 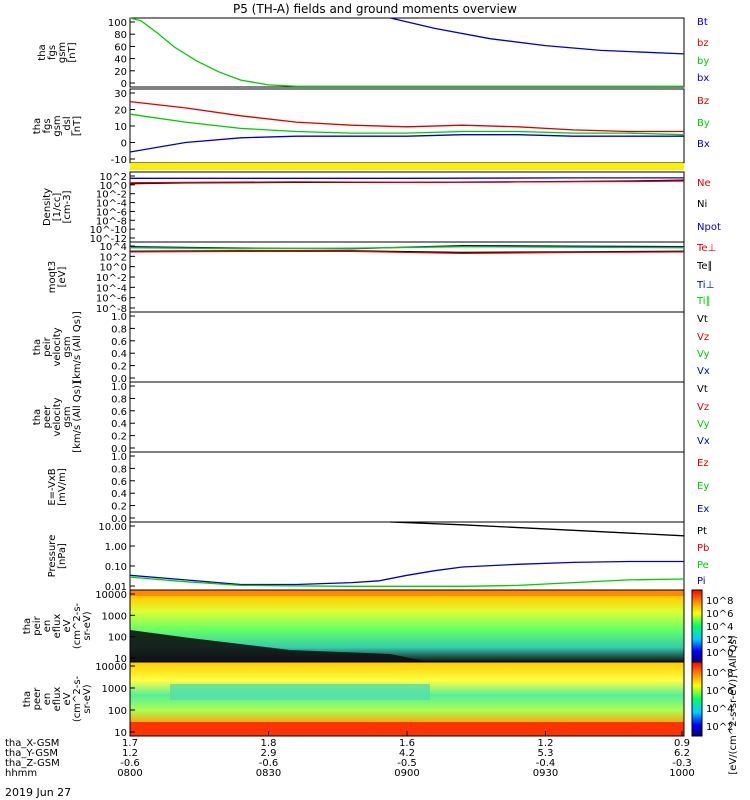 What do you see at coordinates (719, 601) in the screenshot?
I see `colorbar-tick-label: 10^8` at bounding box center [719, 601].